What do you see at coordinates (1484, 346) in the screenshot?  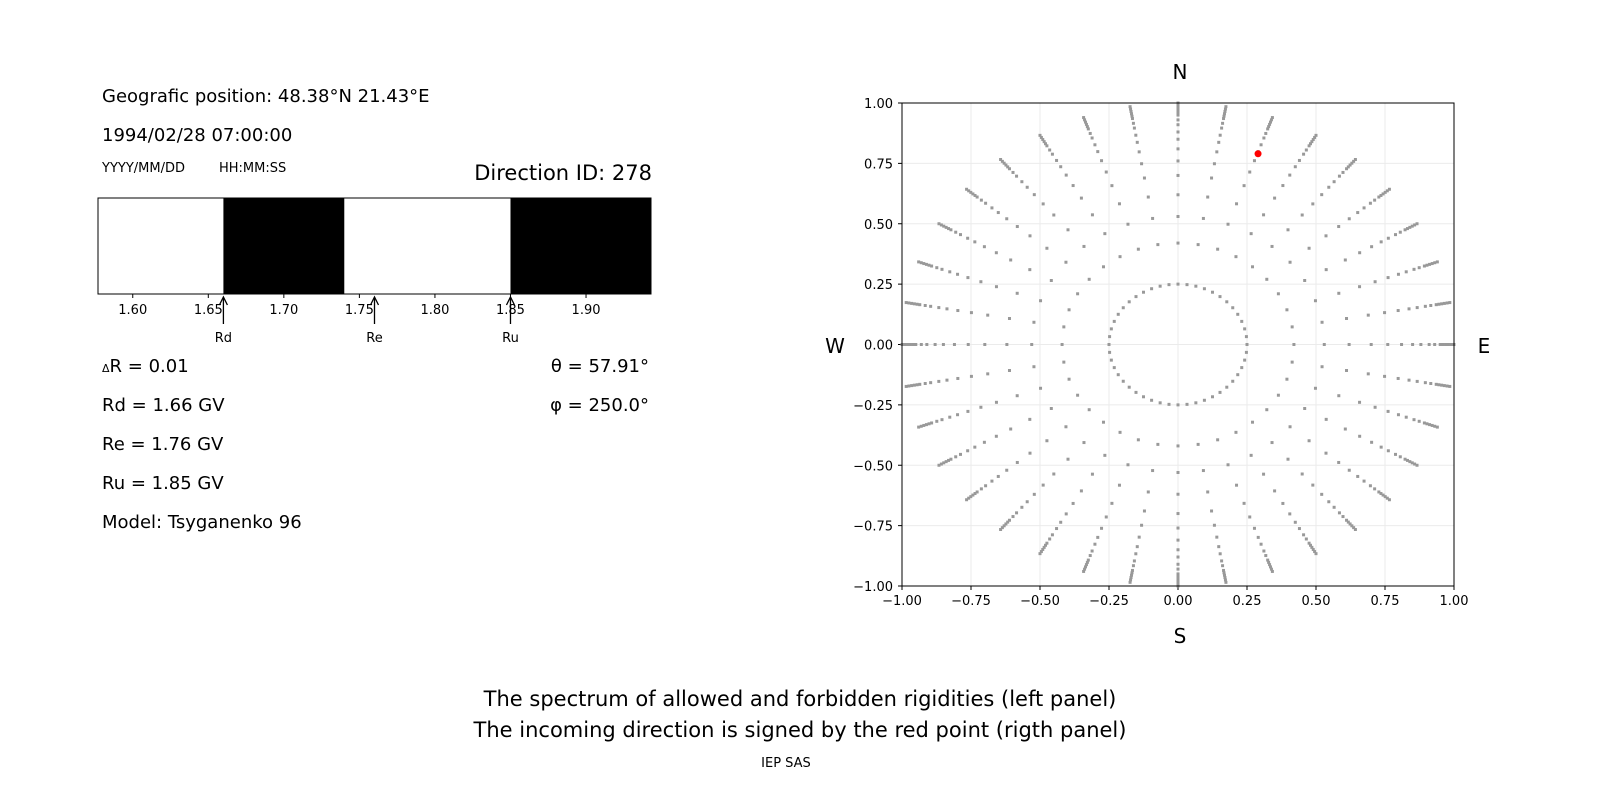 I see `compass-east: E` at bounding box center [1484, 346].